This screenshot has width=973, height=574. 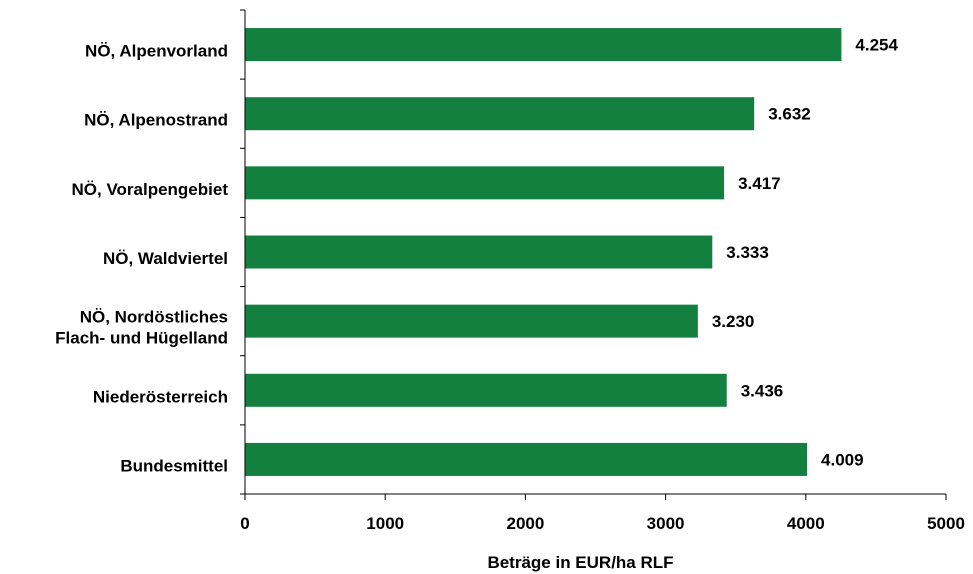 What do you see at coordinates (876, 45) in the screenshot?
I see `bar-value-label: 4.254` at bounding box center [876, 45].